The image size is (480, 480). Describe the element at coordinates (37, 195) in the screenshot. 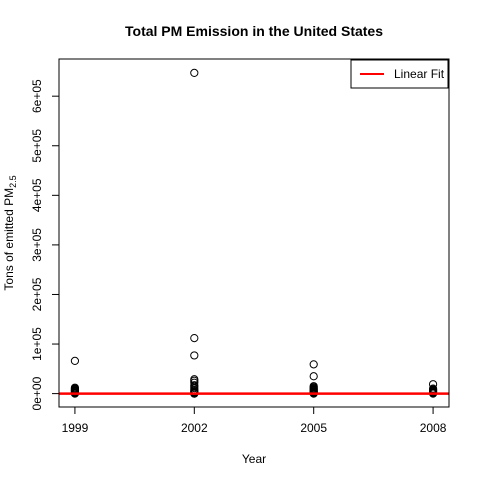

I see `y-tick-label: 4e+05` at that location.